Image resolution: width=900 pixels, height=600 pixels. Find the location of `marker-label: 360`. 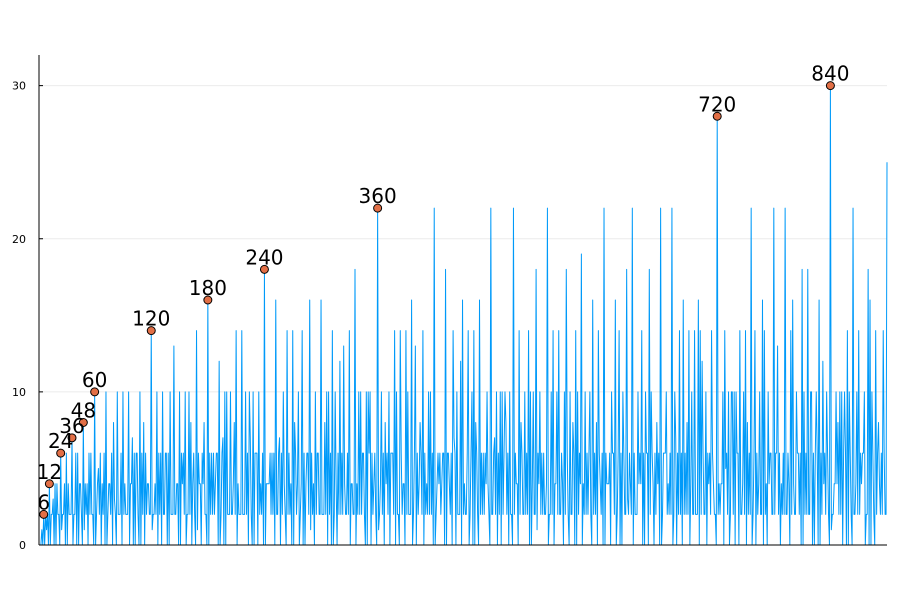

marker-label: 360 is located at coordinates (378, 196).